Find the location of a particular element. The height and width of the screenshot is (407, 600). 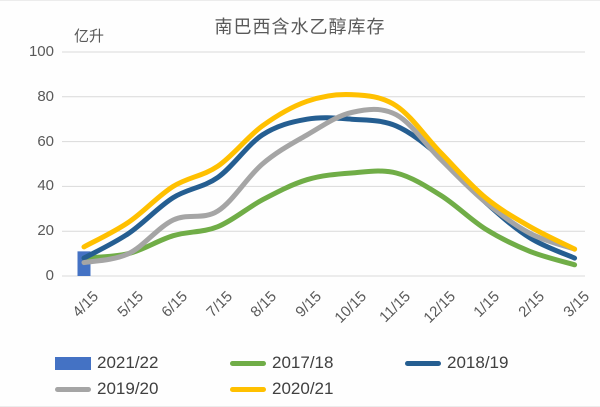

legend-label: 2018/19 is located at coordinates (478, 362).